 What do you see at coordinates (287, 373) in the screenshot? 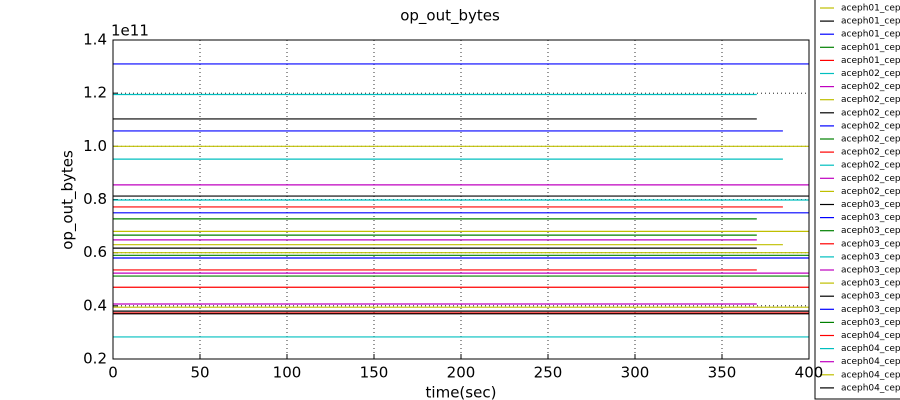
I see `x-tick-label: 100` at bounding box center [287, 373].